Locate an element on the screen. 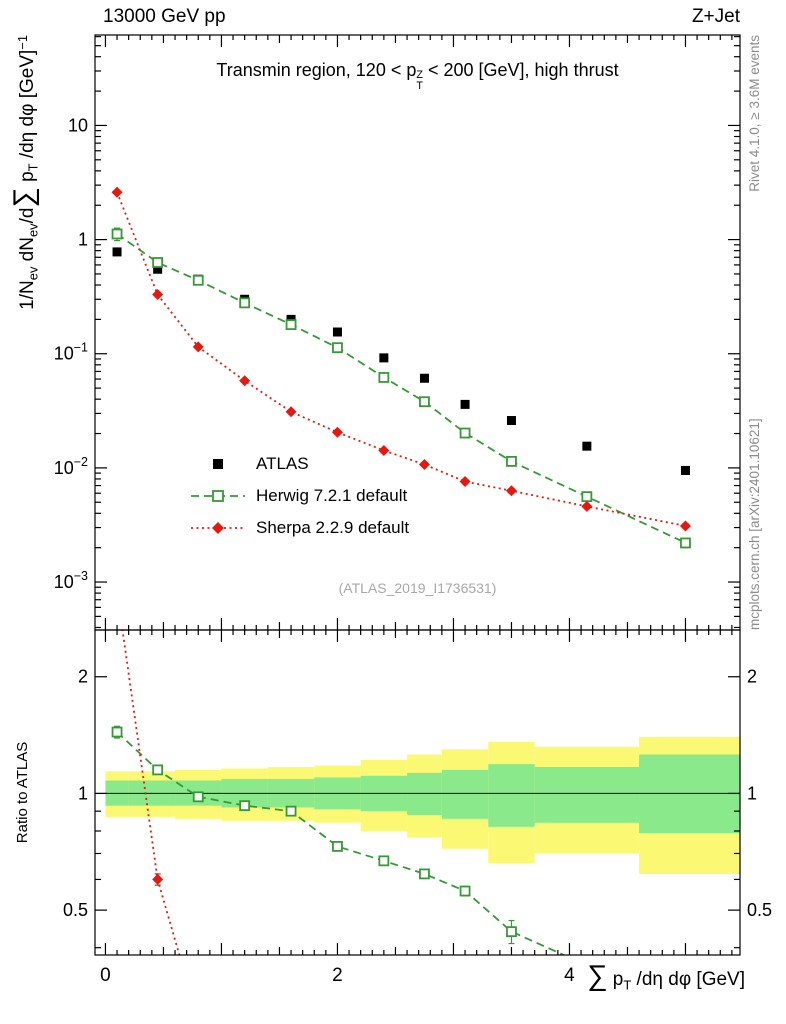 This screenshot has width=786, height=1024. legend-item-atlas: ATLAS is located at coordinates (299, 464).